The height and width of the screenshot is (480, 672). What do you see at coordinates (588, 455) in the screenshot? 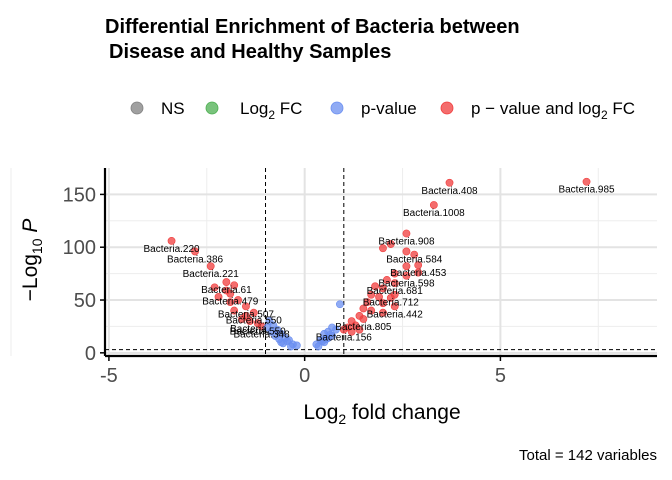
I see `caption: Total = 142 variables` at bounding box center [588, 455].